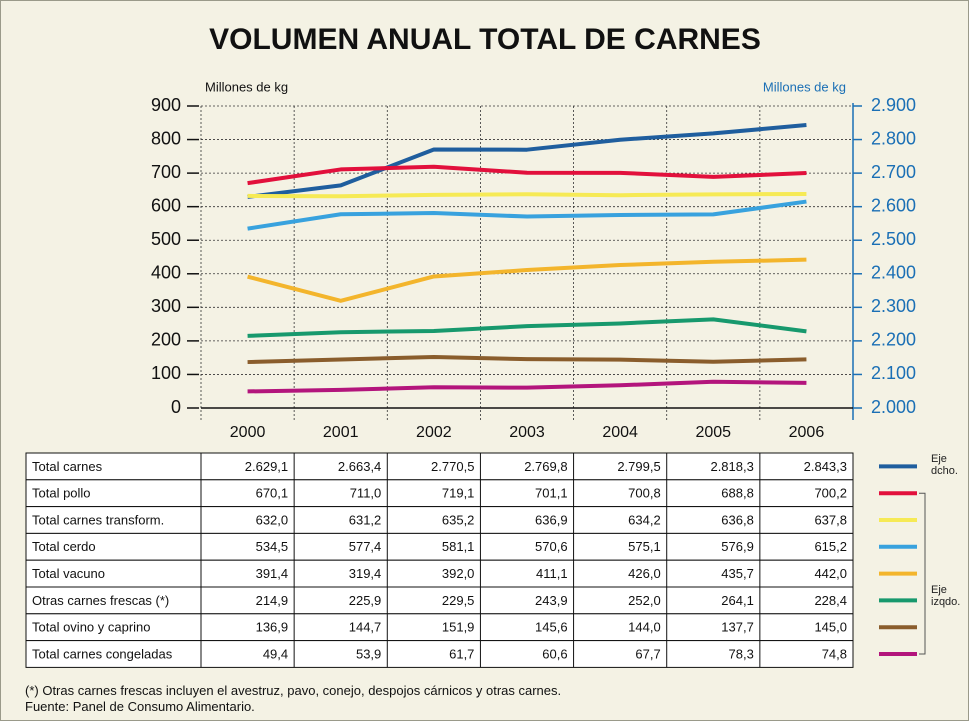 This screenshot has height=721, width=969. What do you see at coordinates (176, 407) in the screenshot?
I see `y-tick-label: 0` at bounding box center [176, 407].